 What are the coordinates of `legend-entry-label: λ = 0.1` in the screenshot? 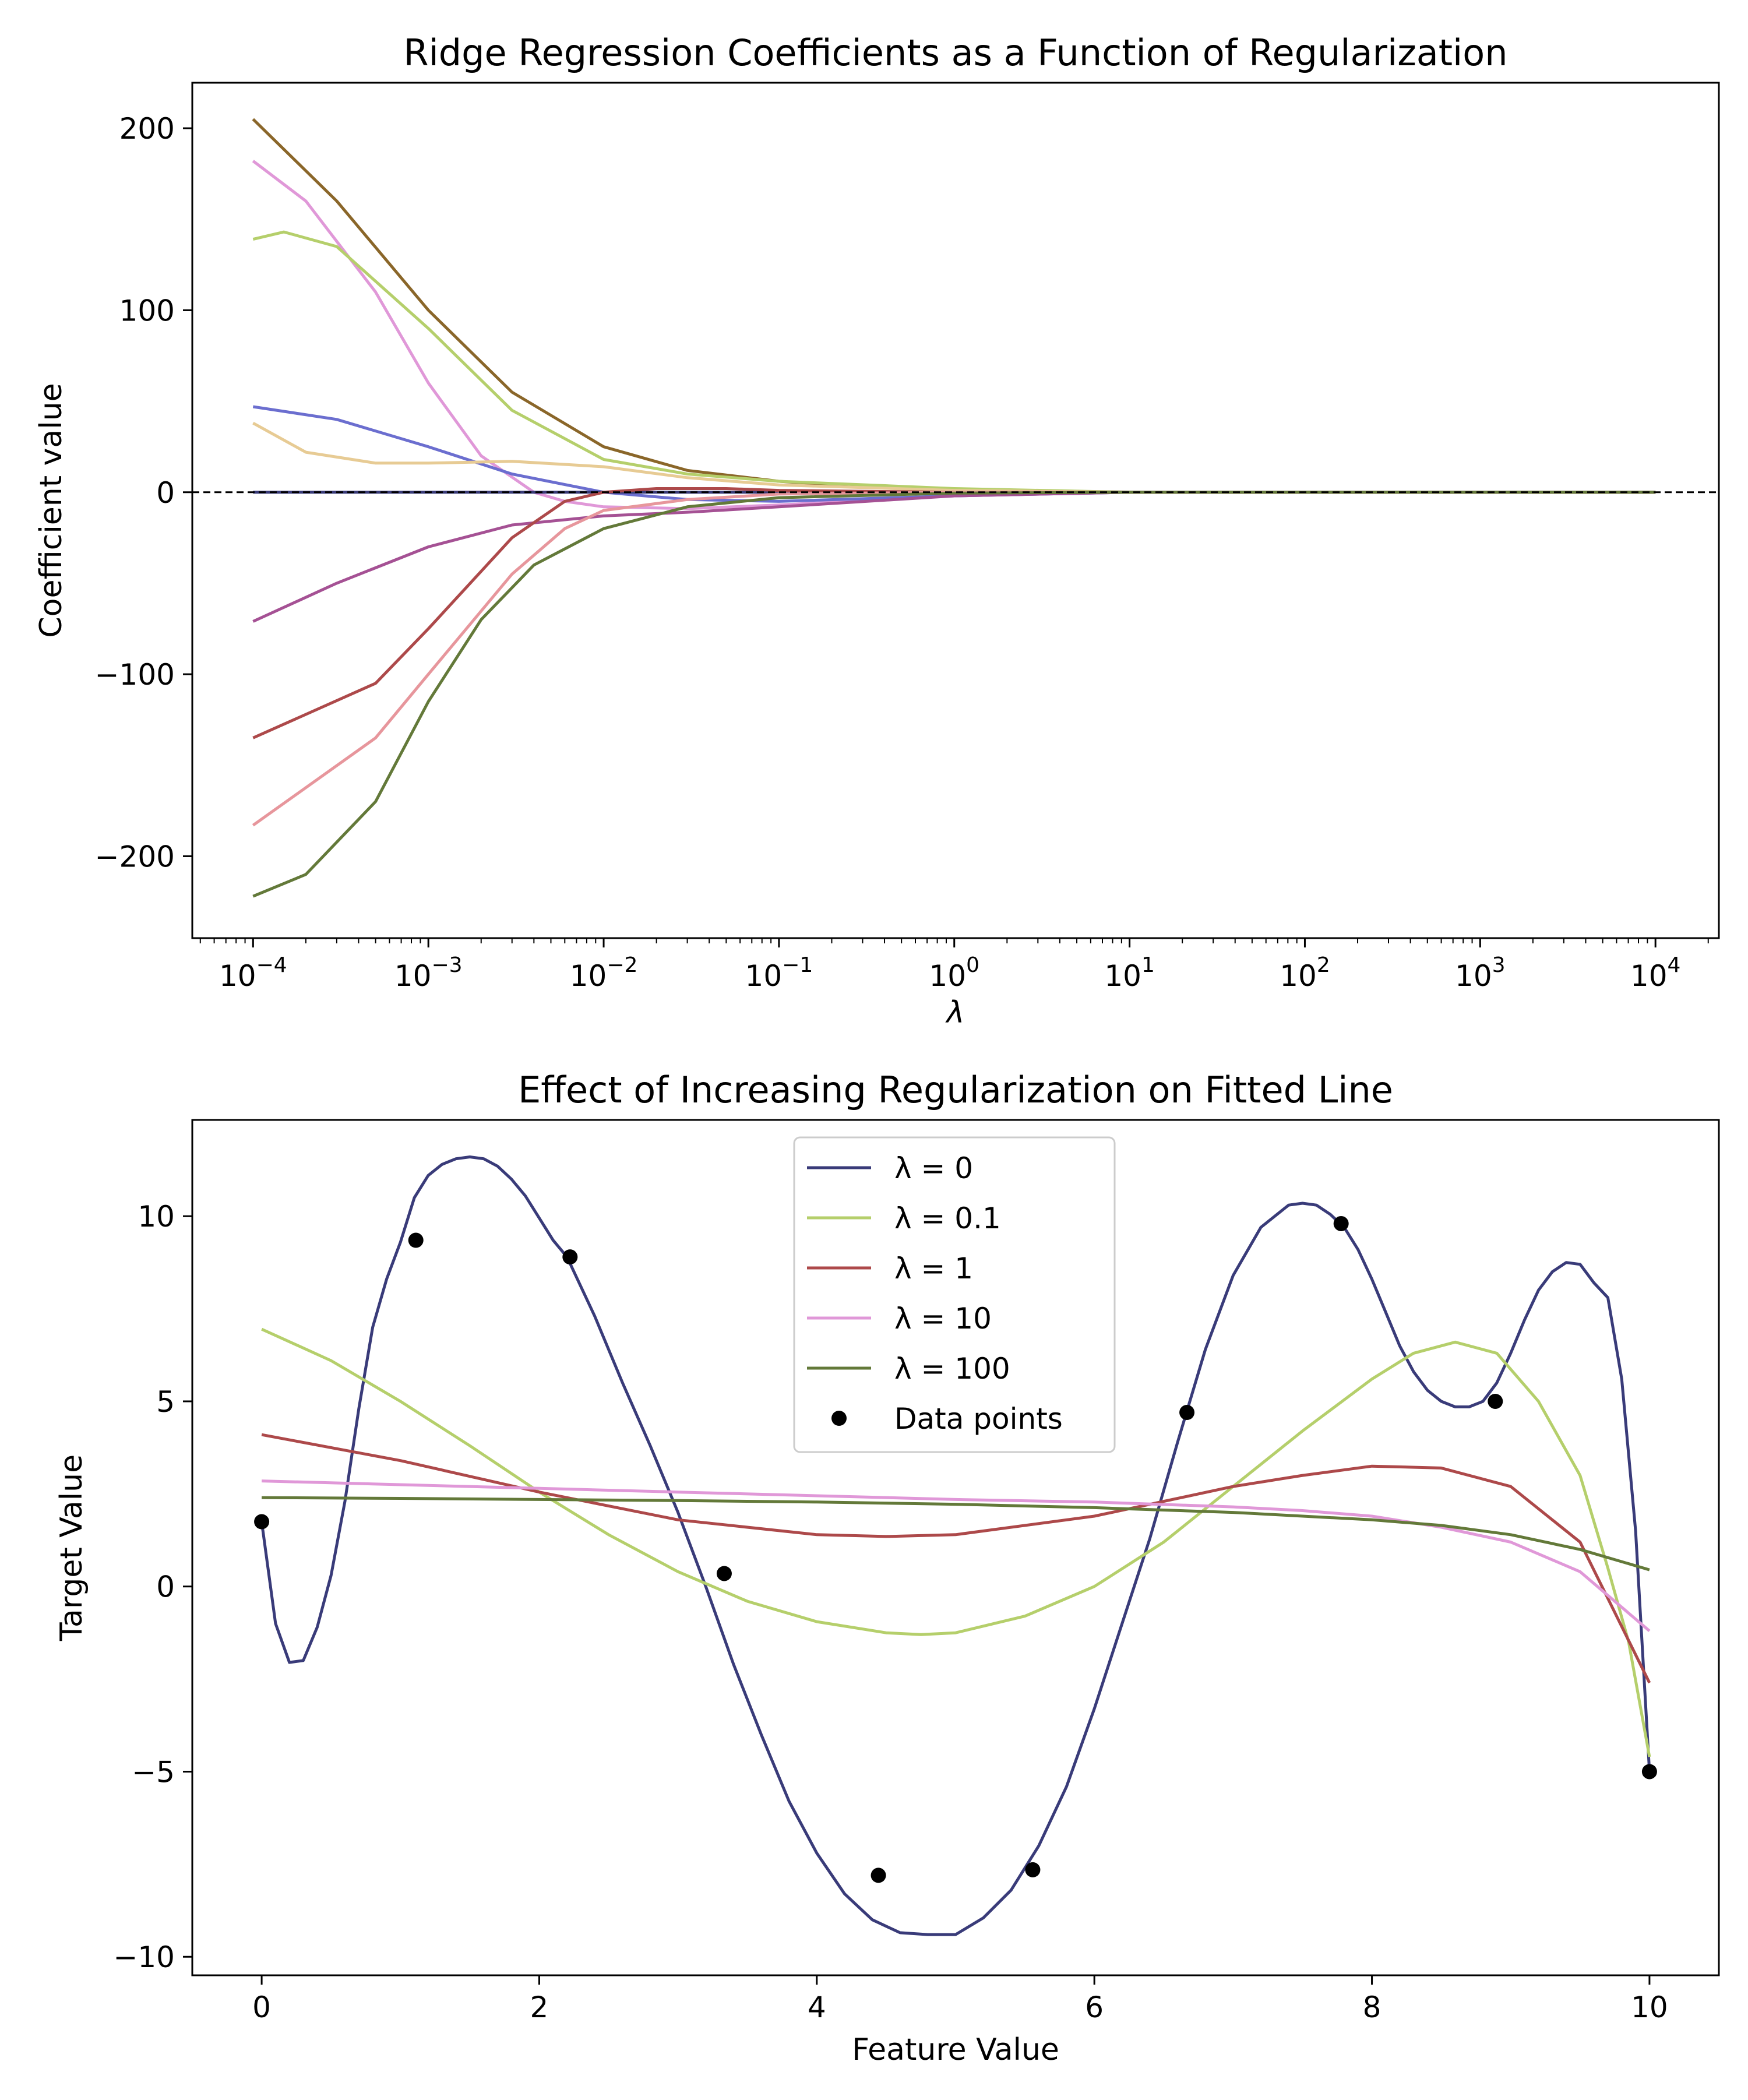 It's located at (948, 1218).